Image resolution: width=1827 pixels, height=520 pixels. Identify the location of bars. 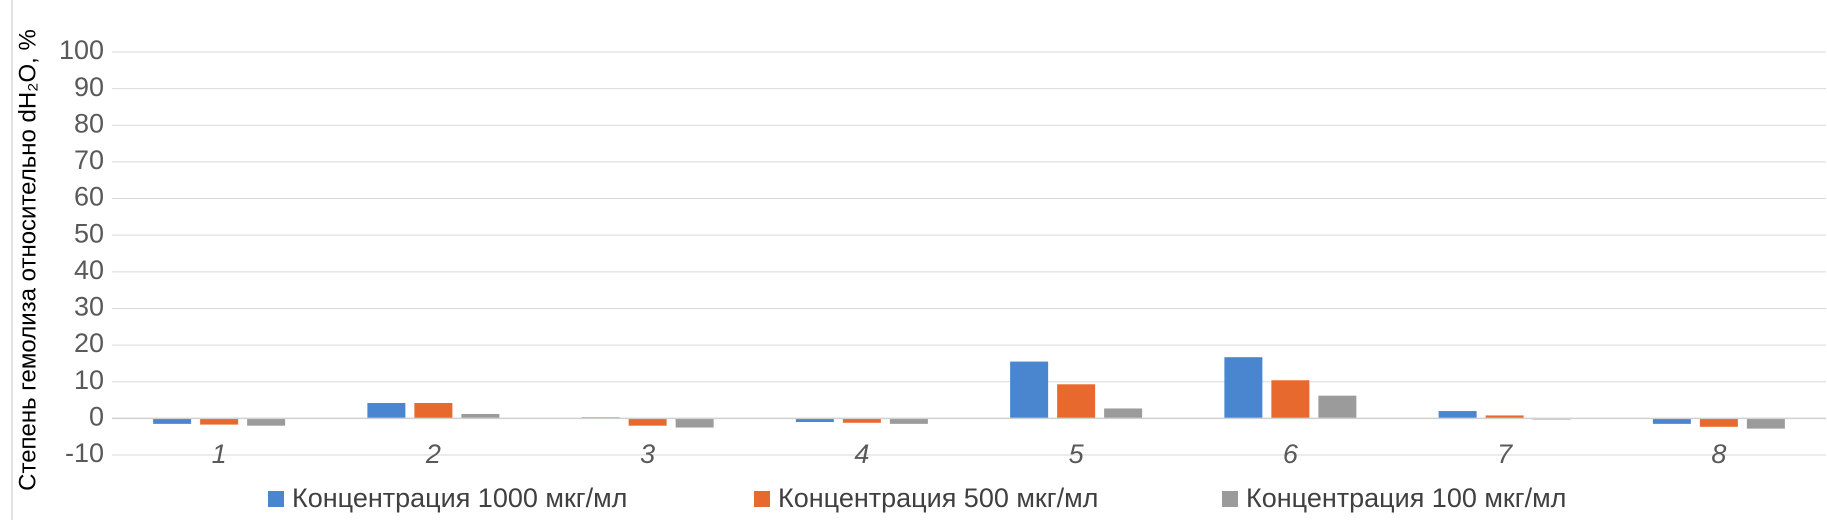
(969, 393).